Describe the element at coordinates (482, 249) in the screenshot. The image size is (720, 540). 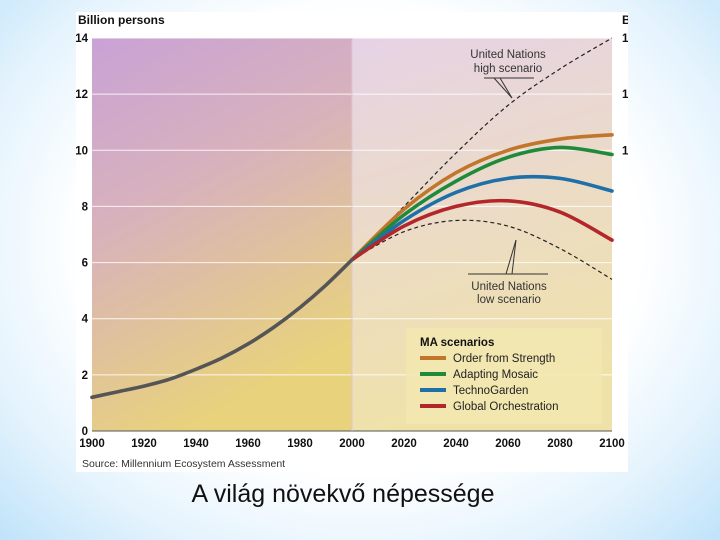
I see `un-low-line` at that location.